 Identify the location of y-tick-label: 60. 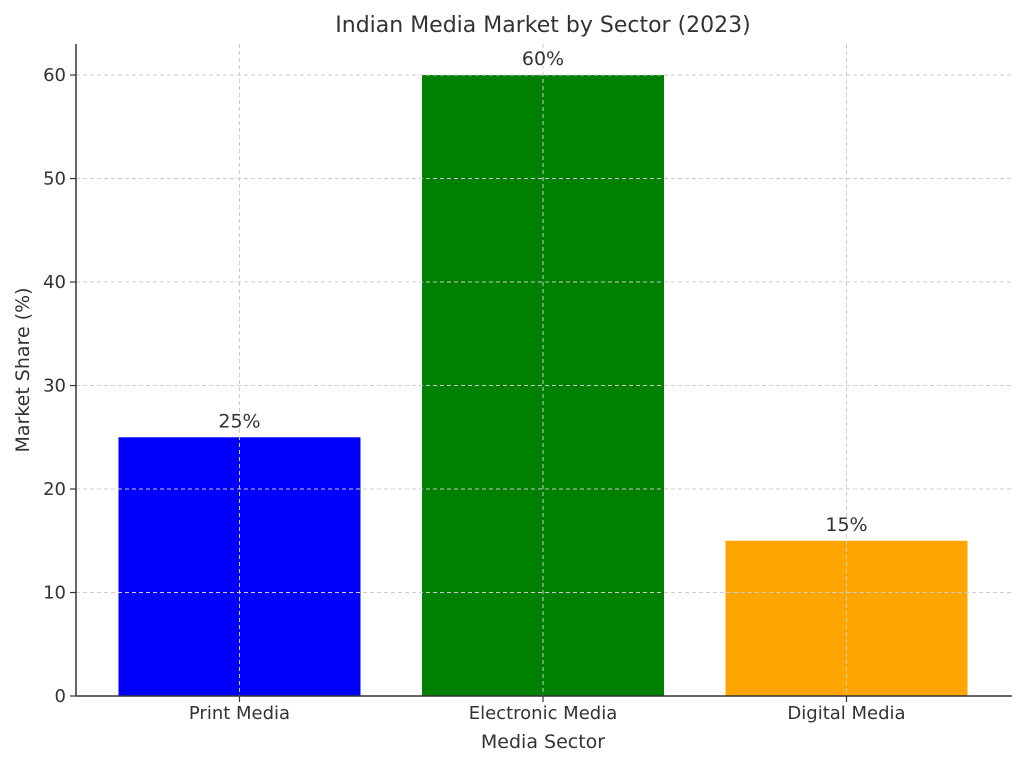
(54, 75).